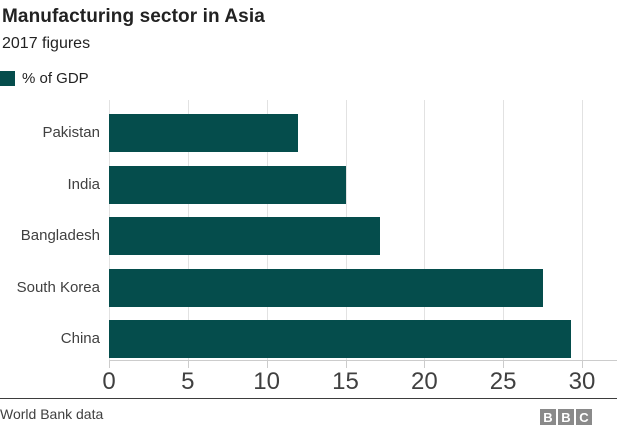 This screenshot has width=624, height=431. I want to click on bbc-logo: B B C, so click(566, 417).